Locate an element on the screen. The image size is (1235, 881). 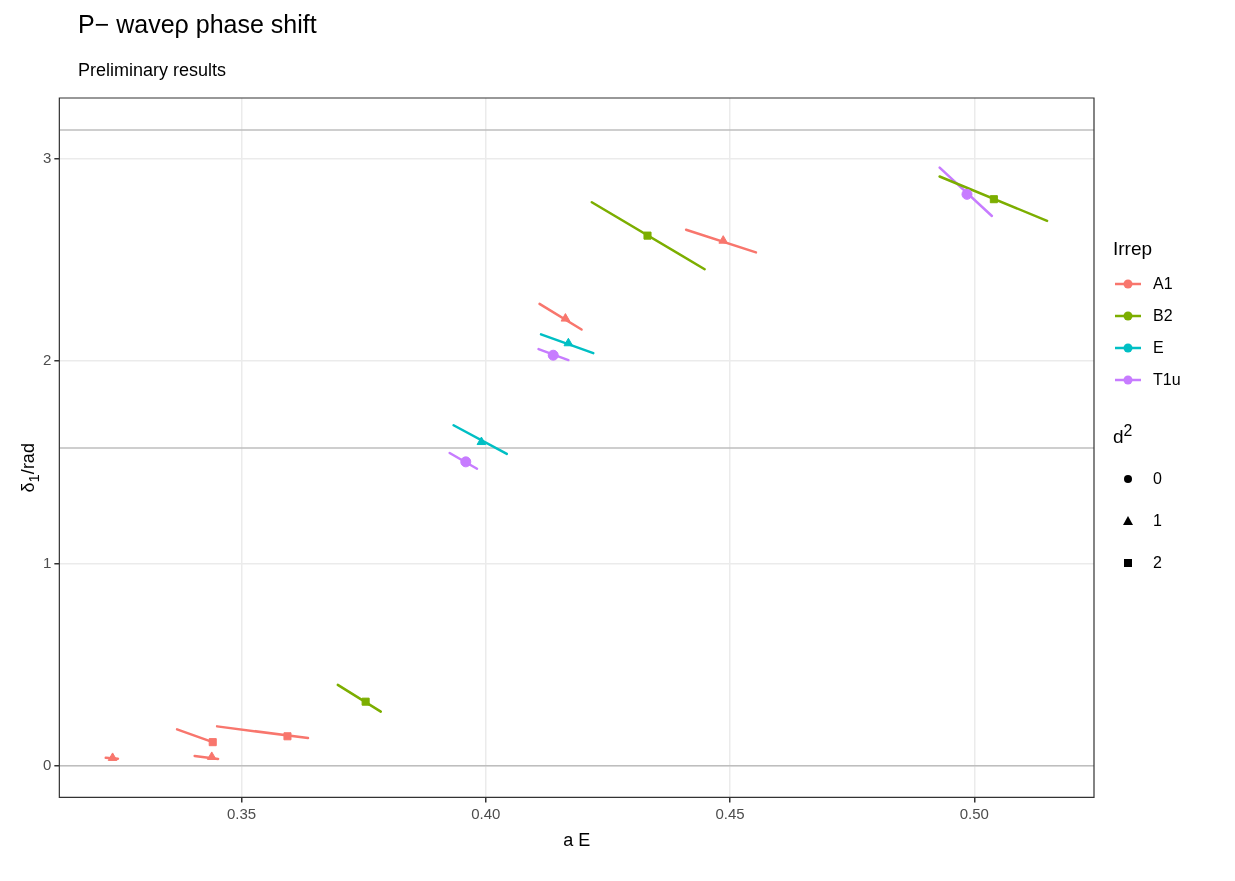
y-tick-label: 2 is located at coordinates (47, 360).